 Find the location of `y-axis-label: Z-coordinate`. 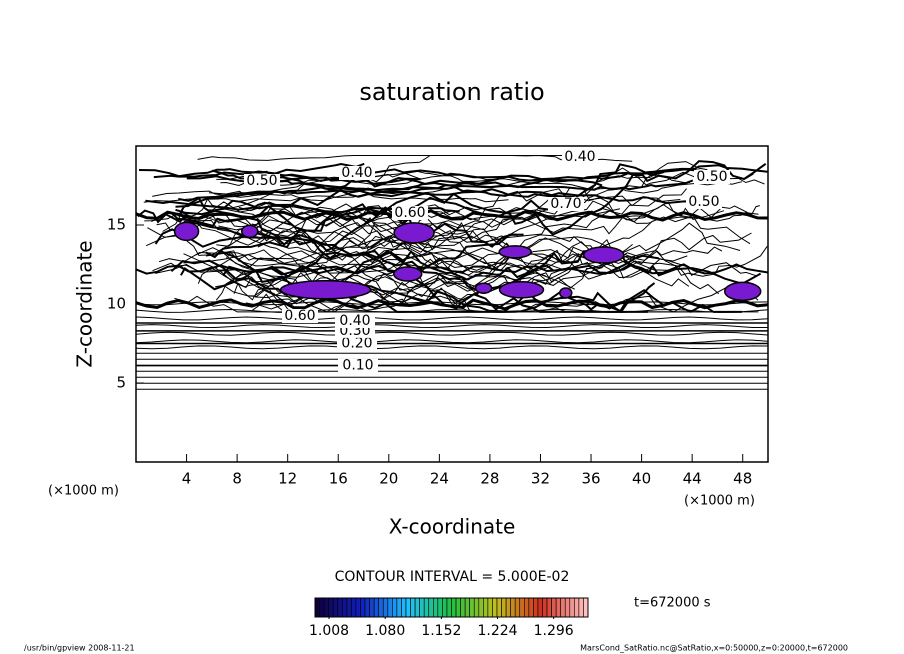

y-axis-label: Z-coordinate is located at coordinates (85, 303).